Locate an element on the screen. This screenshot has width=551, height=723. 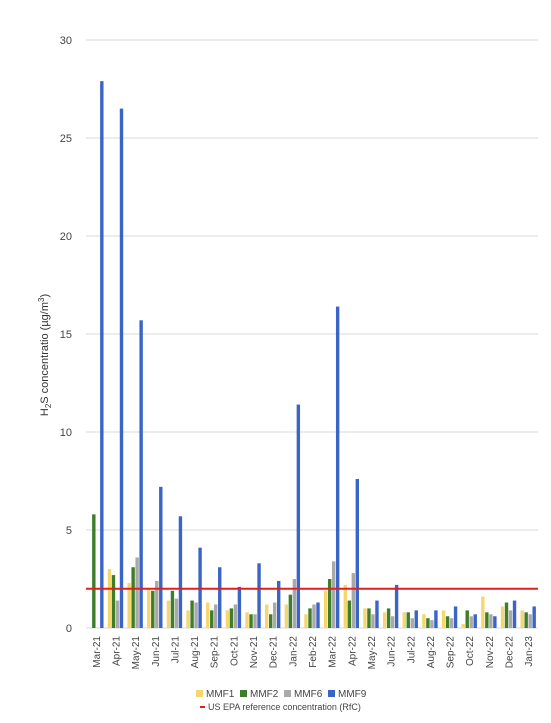
y-axis-label: H2S concentratio (µg/m3) is located at coordinates (45, 355).